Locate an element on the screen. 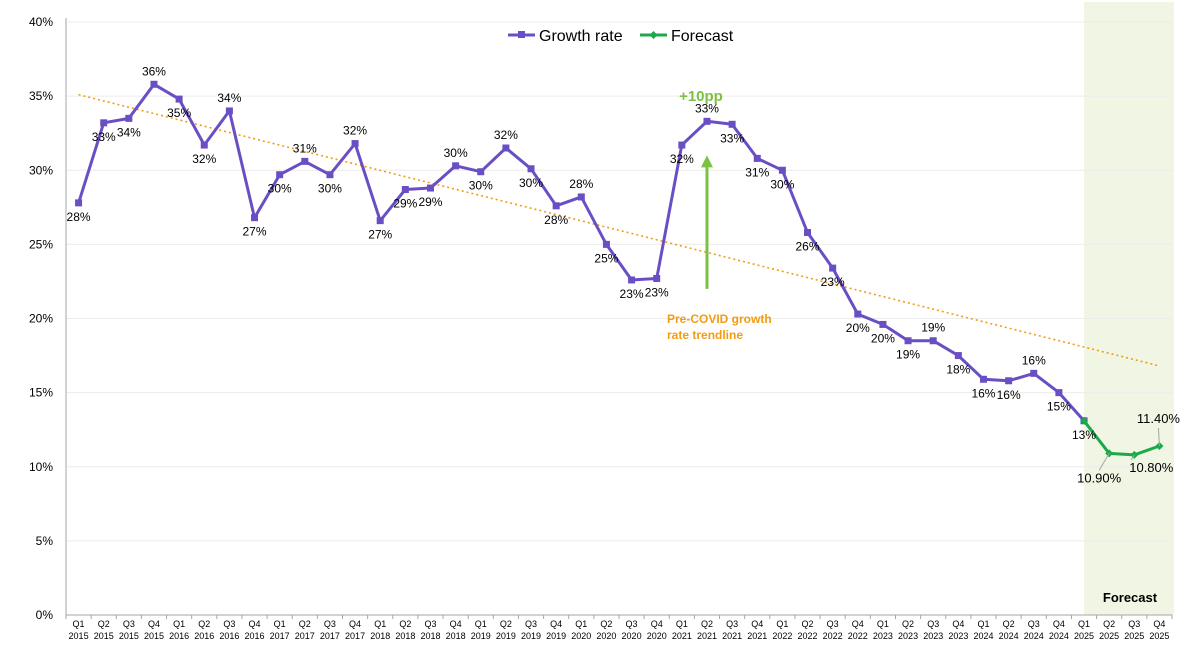 This screenshot has height=648, width=1195. legend-item-forecast: Forecast is located at coordinates (687, 36).